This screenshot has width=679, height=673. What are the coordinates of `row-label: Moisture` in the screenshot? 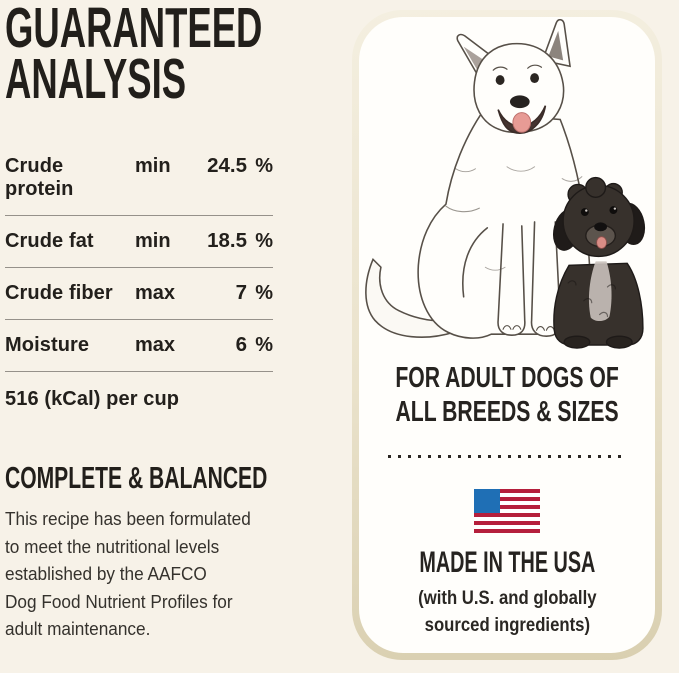 It's located at (47, 345).